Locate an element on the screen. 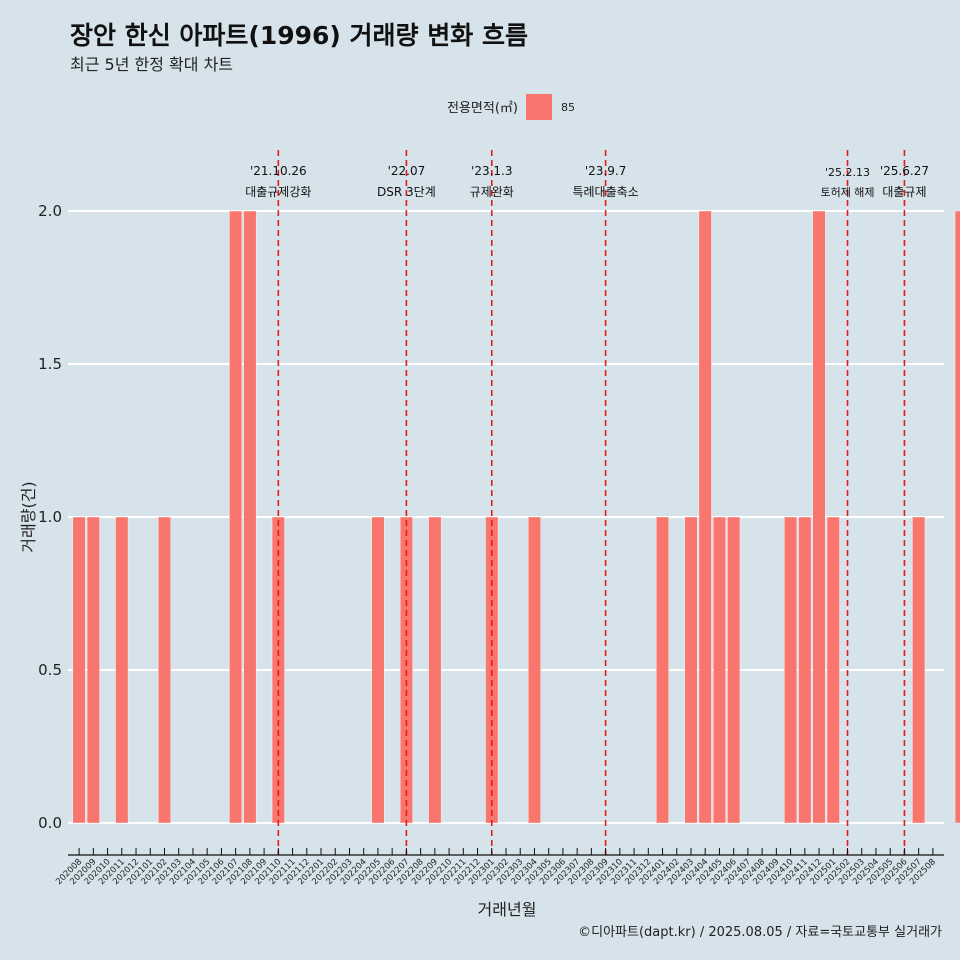 This screenshot has width=960, height=960. legend-label: 85 is located at coordinates (568, 107).